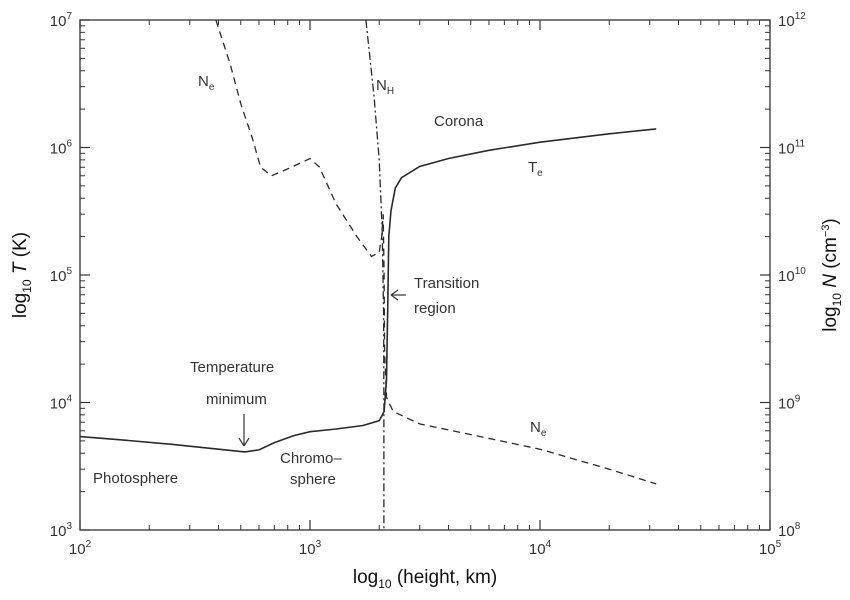 The height and width of the screenshot is (600, 850). I want to click on y-right-tick-label: 10⁸, so click(789, 530).